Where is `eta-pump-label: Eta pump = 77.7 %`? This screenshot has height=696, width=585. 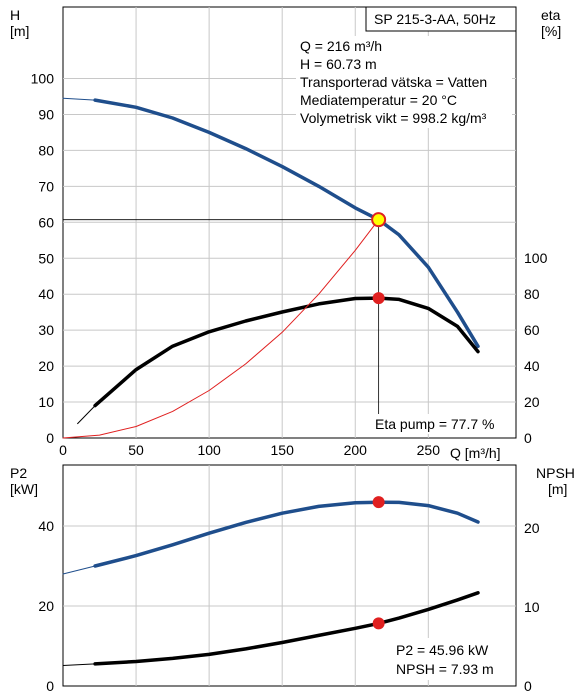 eta-pump-label: Eta pump = 77.7 % is located at coordinates (434, 424).